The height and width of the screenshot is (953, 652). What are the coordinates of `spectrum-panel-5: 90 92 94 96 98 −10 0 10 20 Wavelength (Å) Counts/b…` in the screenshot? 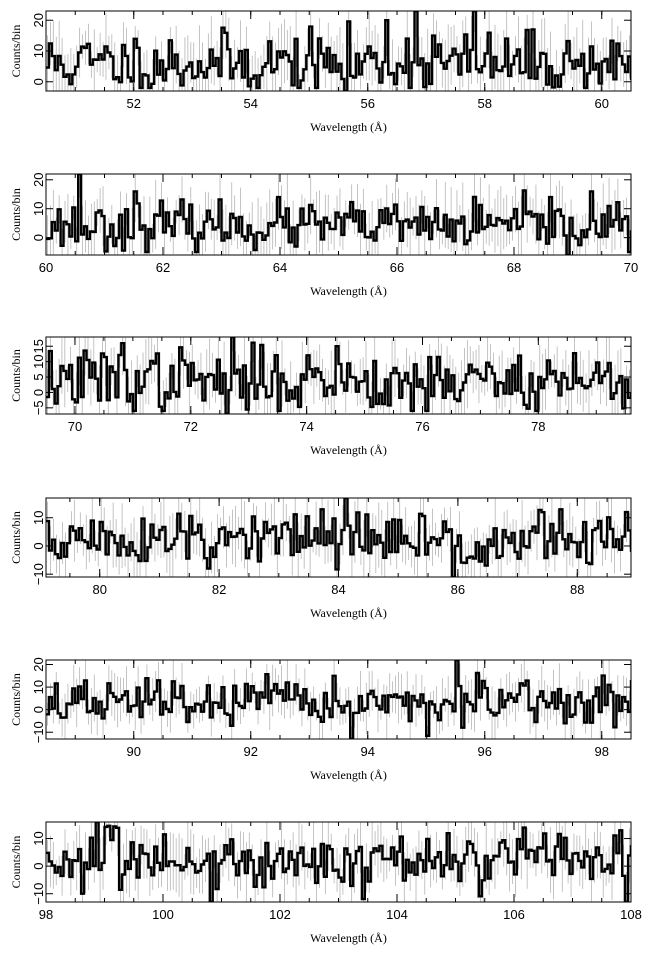 It's located at (320, 719).